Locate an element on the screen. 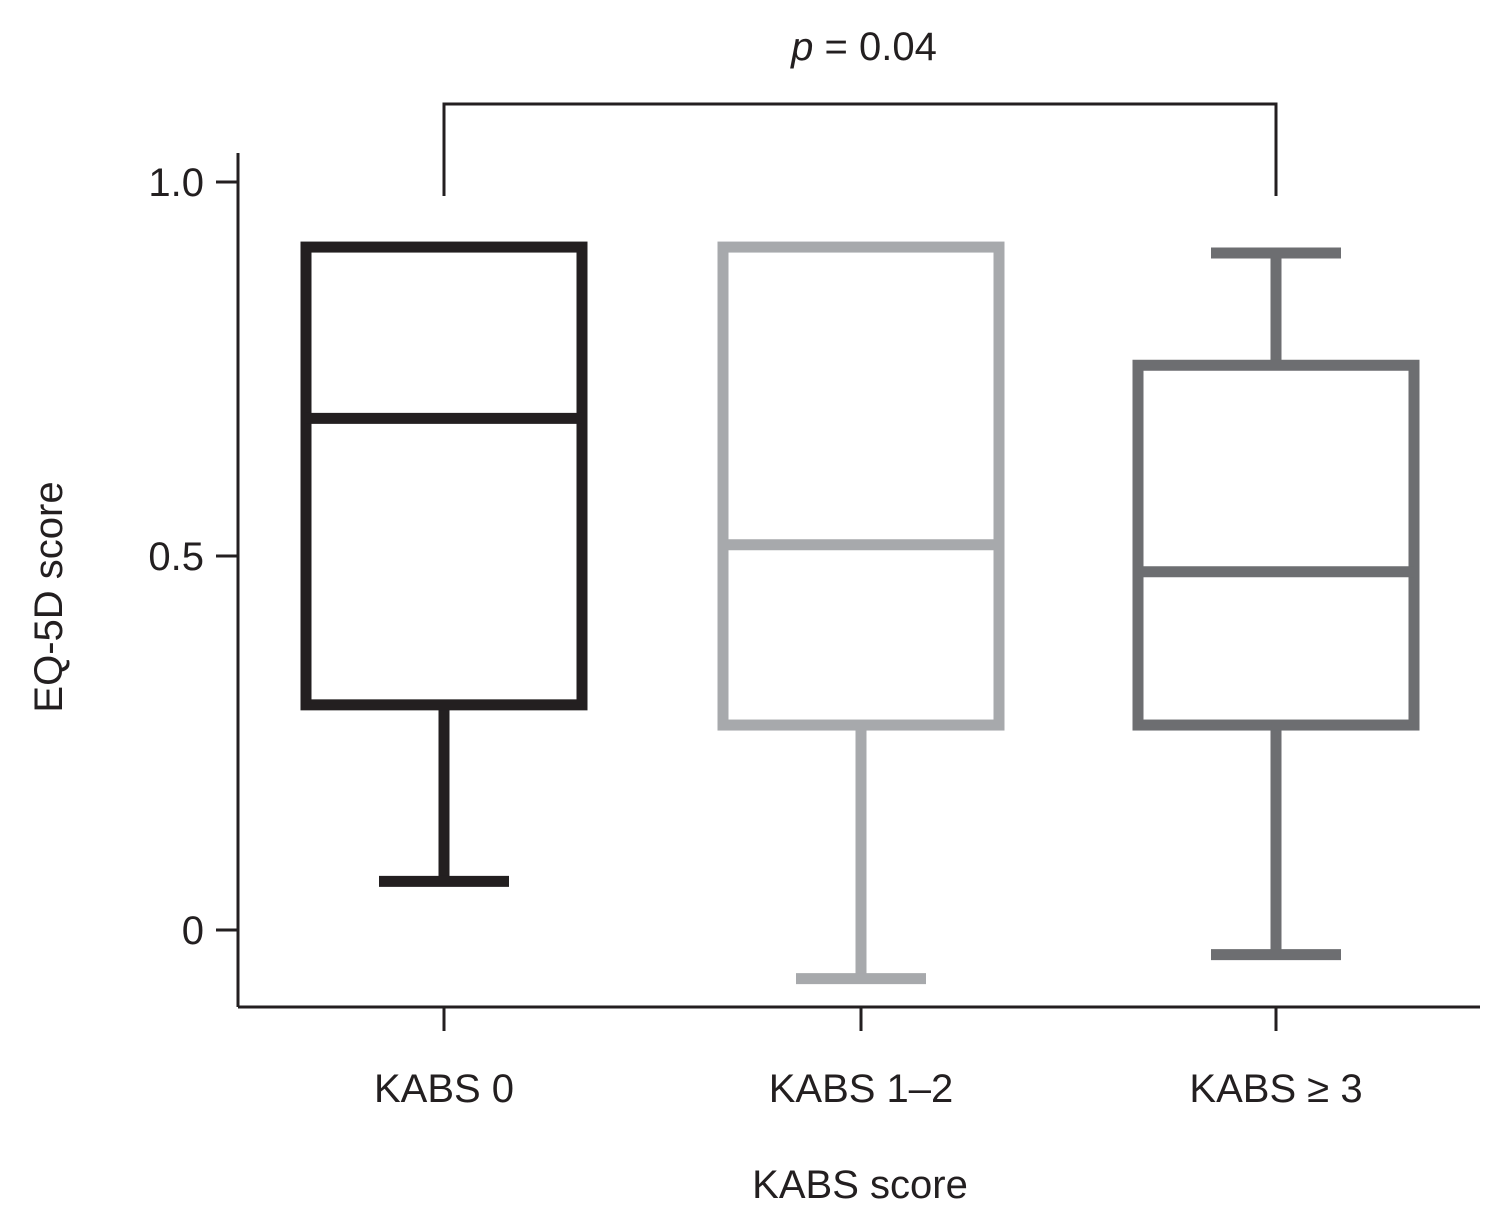  x-axis-title: KABS score is located at coordinates (860, 1185).